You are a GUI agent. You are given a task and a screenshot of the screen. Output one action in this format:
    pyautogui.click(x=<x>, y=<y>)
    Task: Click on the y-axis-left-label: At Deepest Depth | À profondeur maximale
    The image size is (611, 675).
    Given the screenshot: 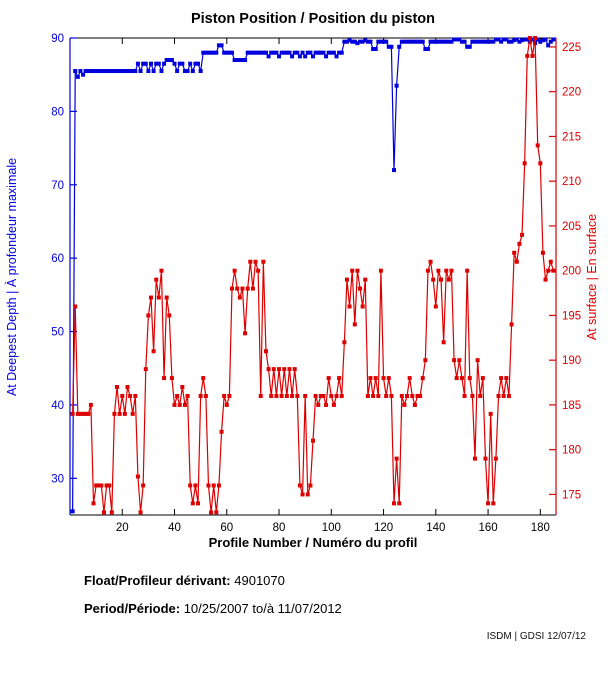 What is the action you would take?
    pyautogui.click(x=11, y=277)
    